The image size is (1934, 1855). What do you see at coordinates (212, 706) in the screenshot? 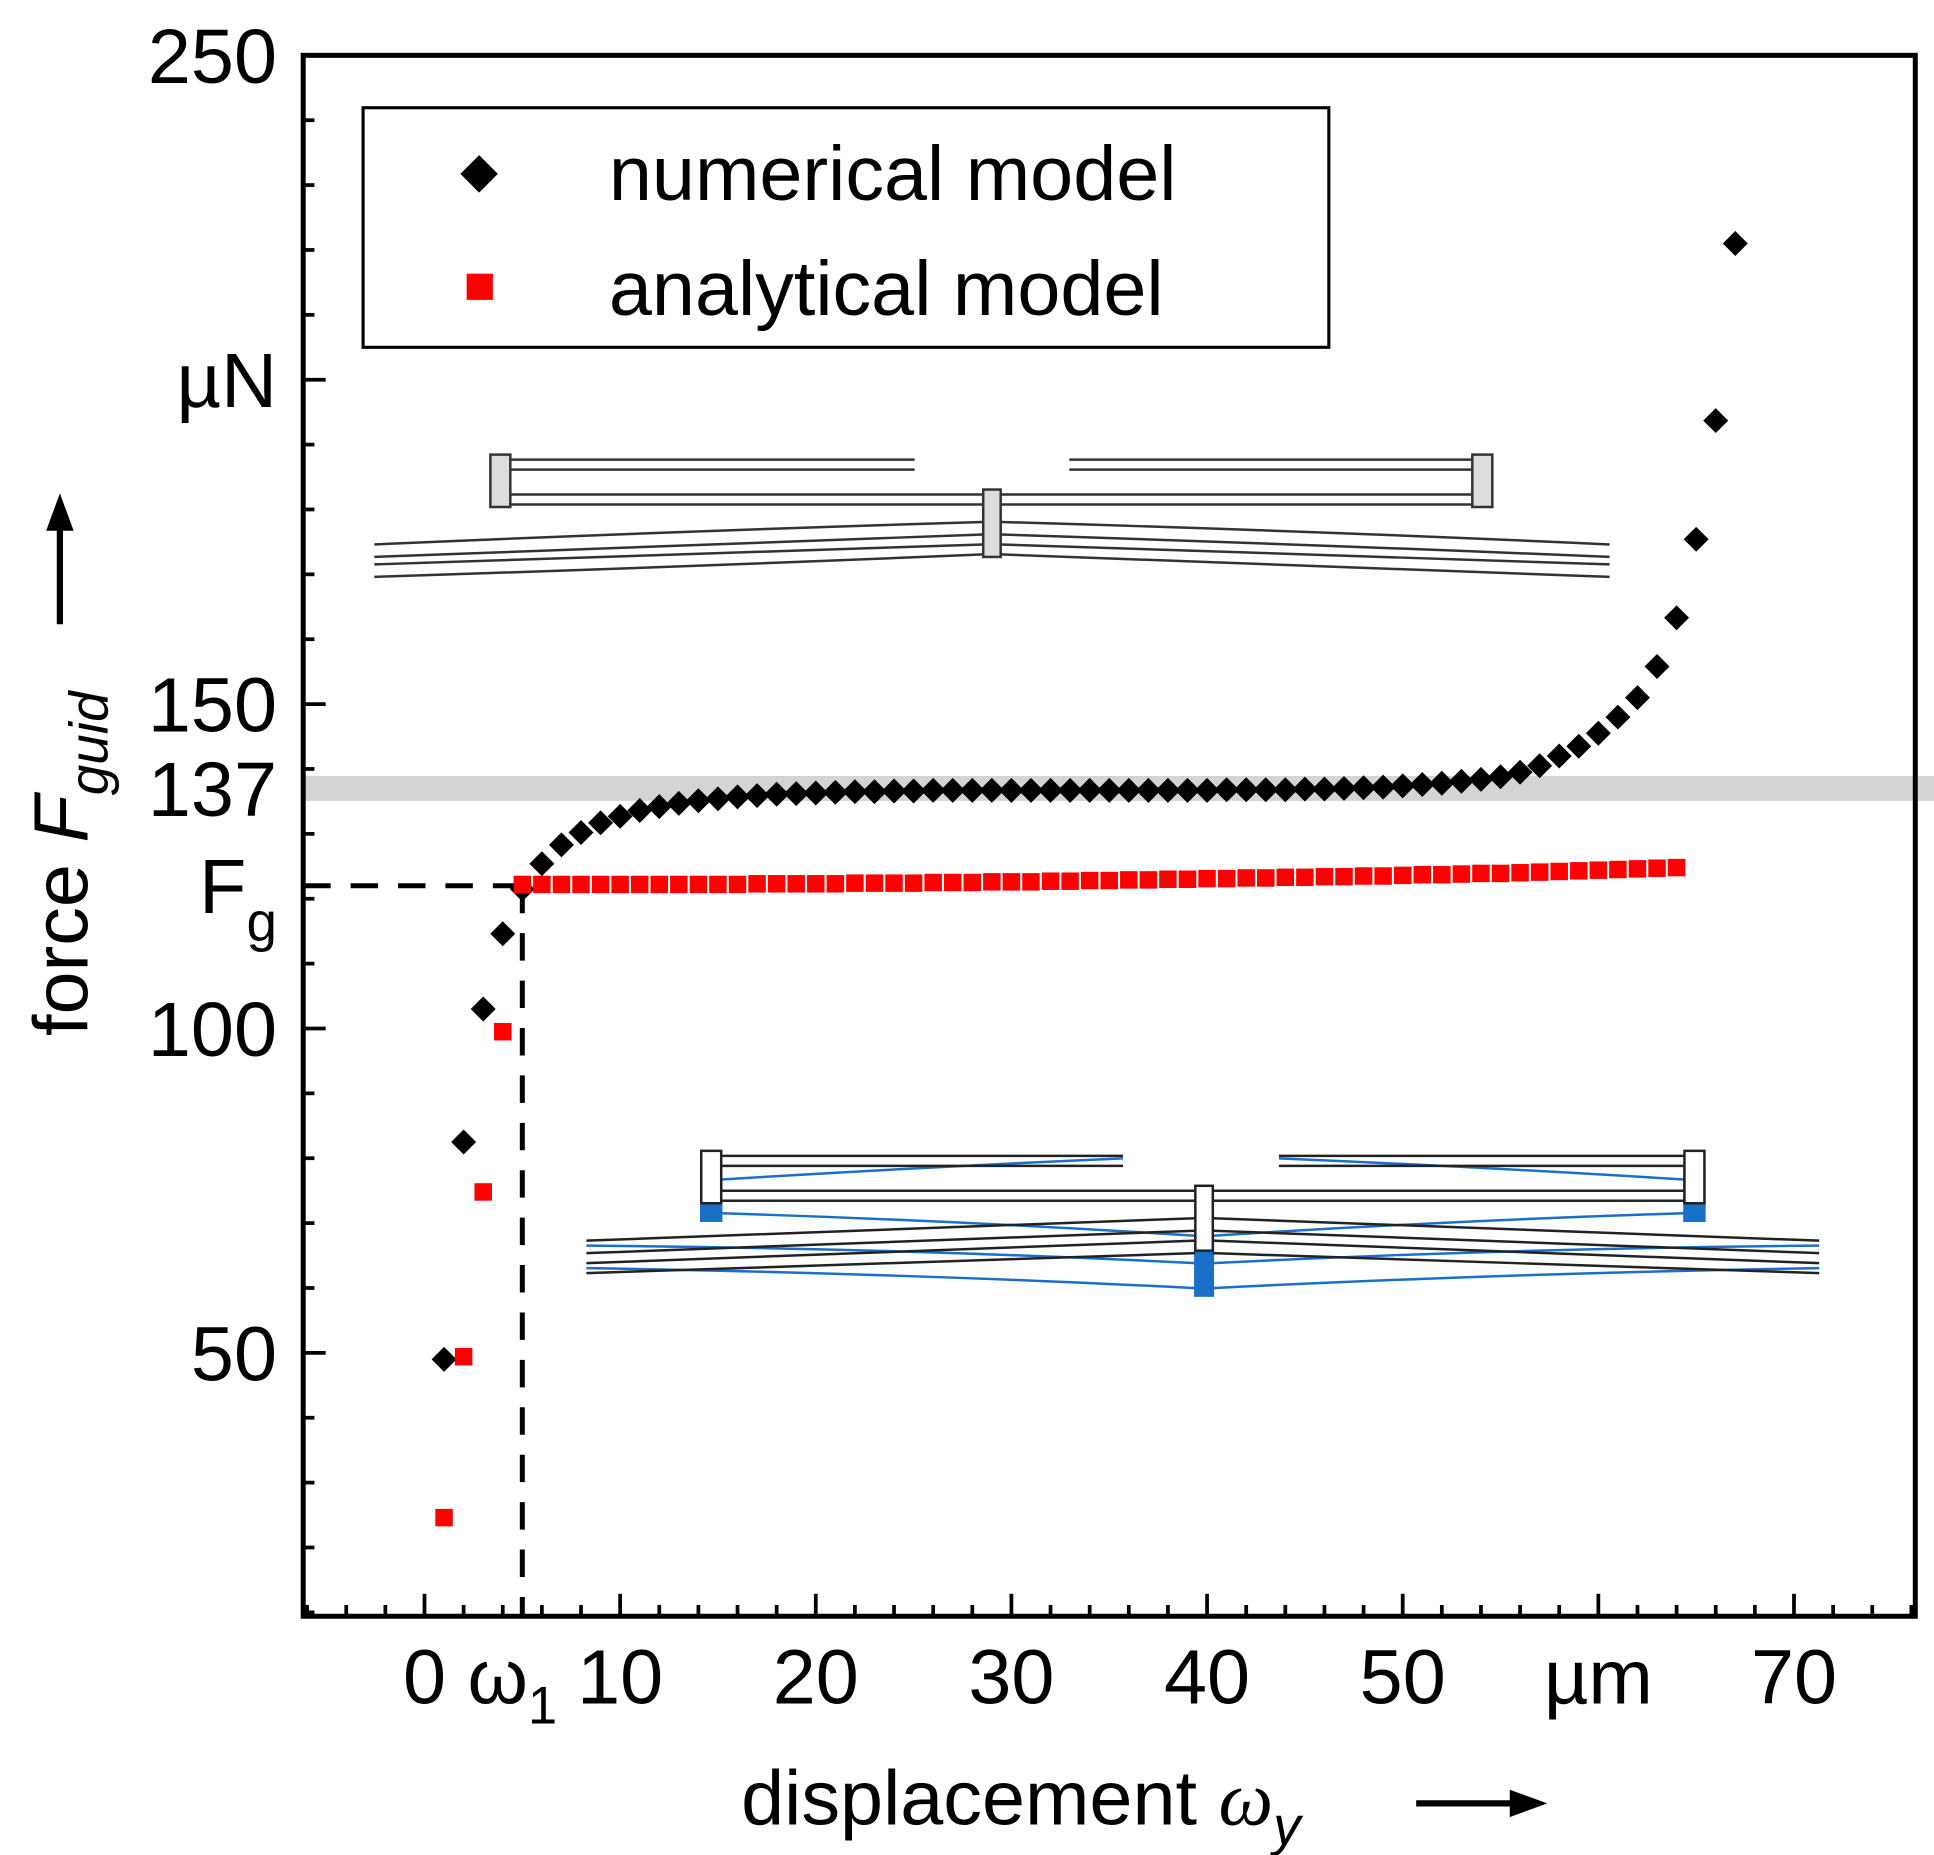
I see `y-tick-label: 150` at bounding box center [212, 706].